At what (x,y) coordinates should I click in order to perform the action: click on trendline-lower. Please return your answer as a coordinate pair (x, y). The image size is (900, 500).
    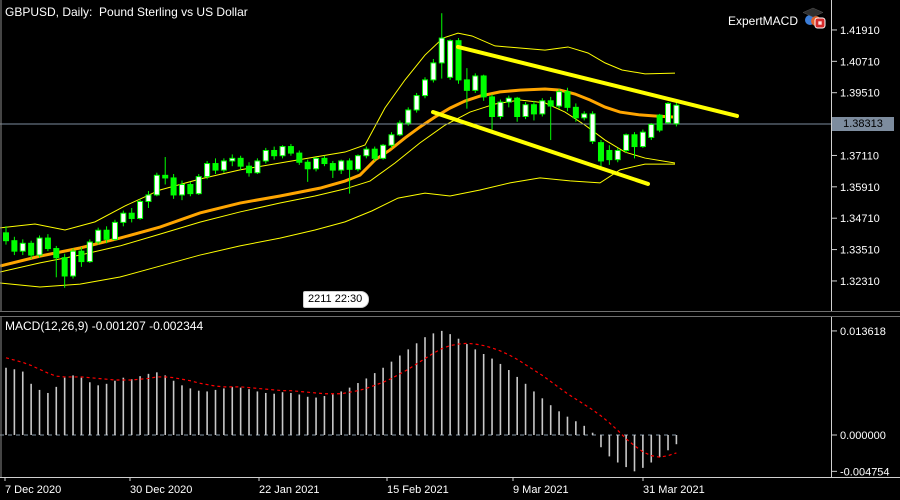
    Looking at the image, I should click on (540, 148).